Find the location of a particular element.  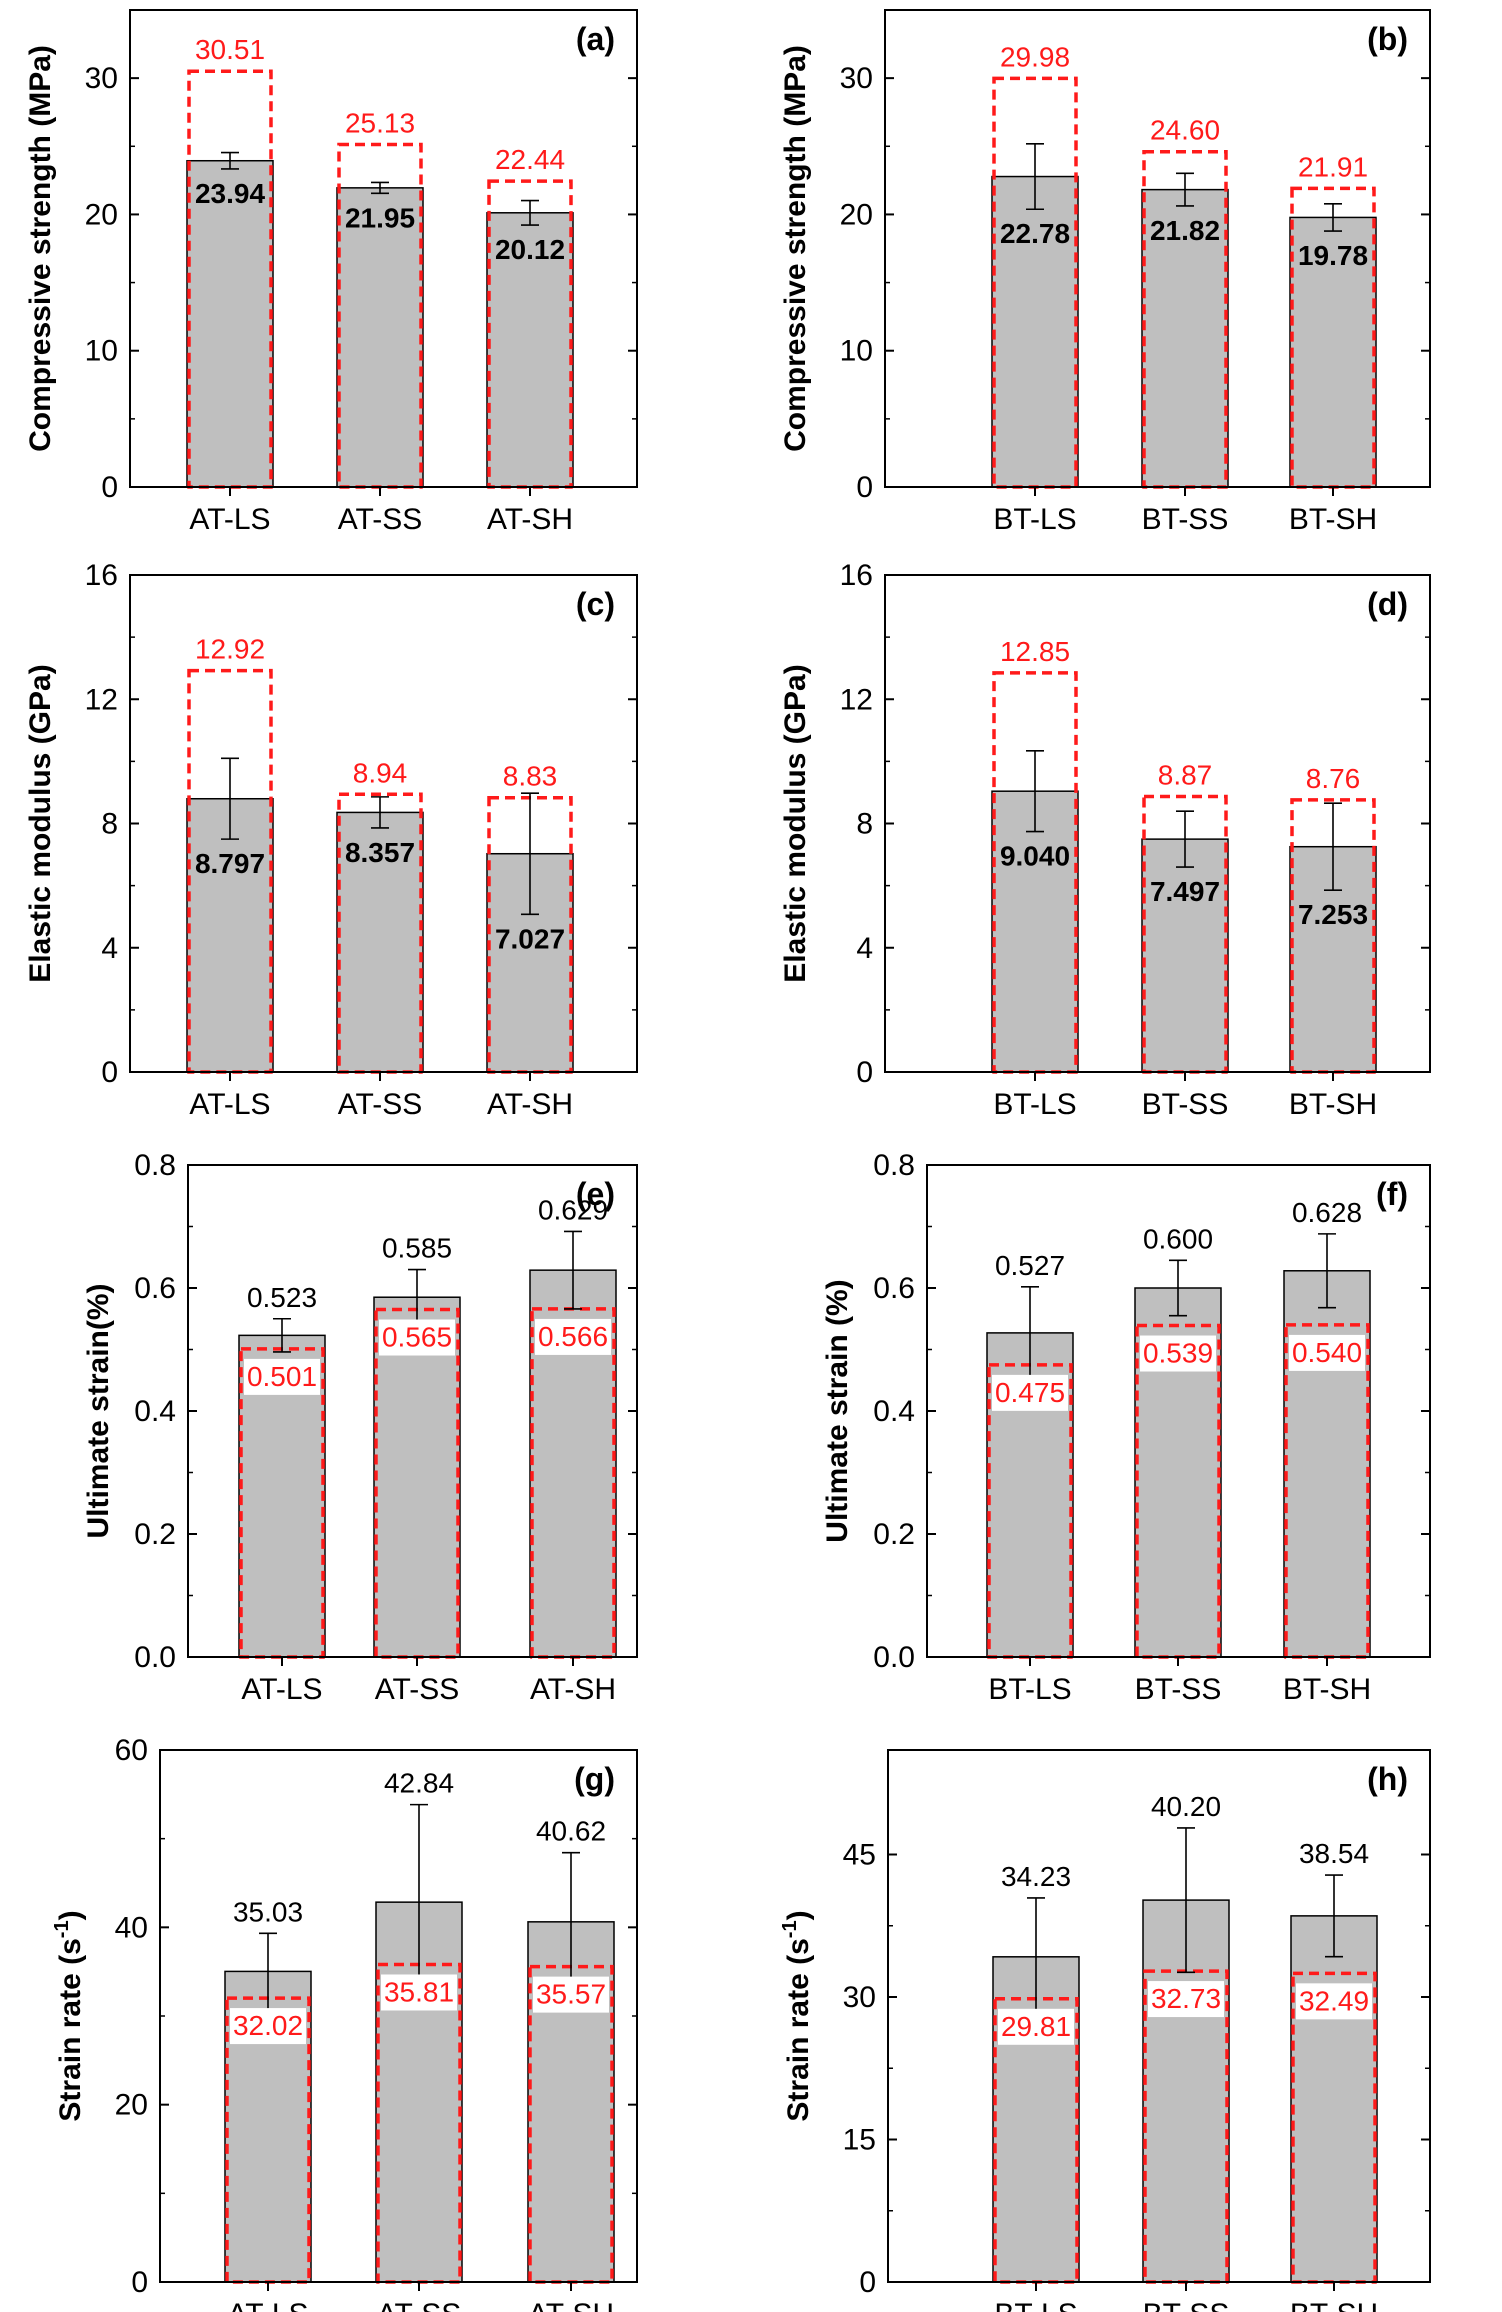

reference-label: 35.81 is located at coordinates (419, 1991).